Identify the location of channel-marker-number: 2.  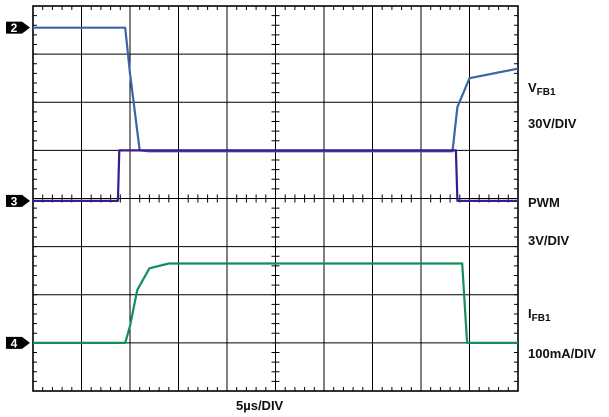
(14, 28).